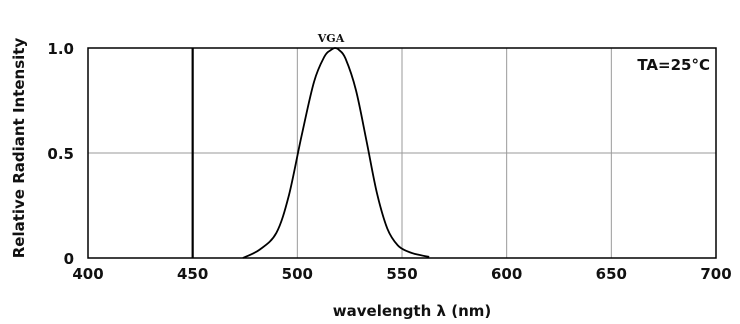 This screenshot has width=740, height=324. What do you see at coordinates (87, 274) in the screenshot?
I see `x-tick-label: 400` at bounding box center [87, 274].